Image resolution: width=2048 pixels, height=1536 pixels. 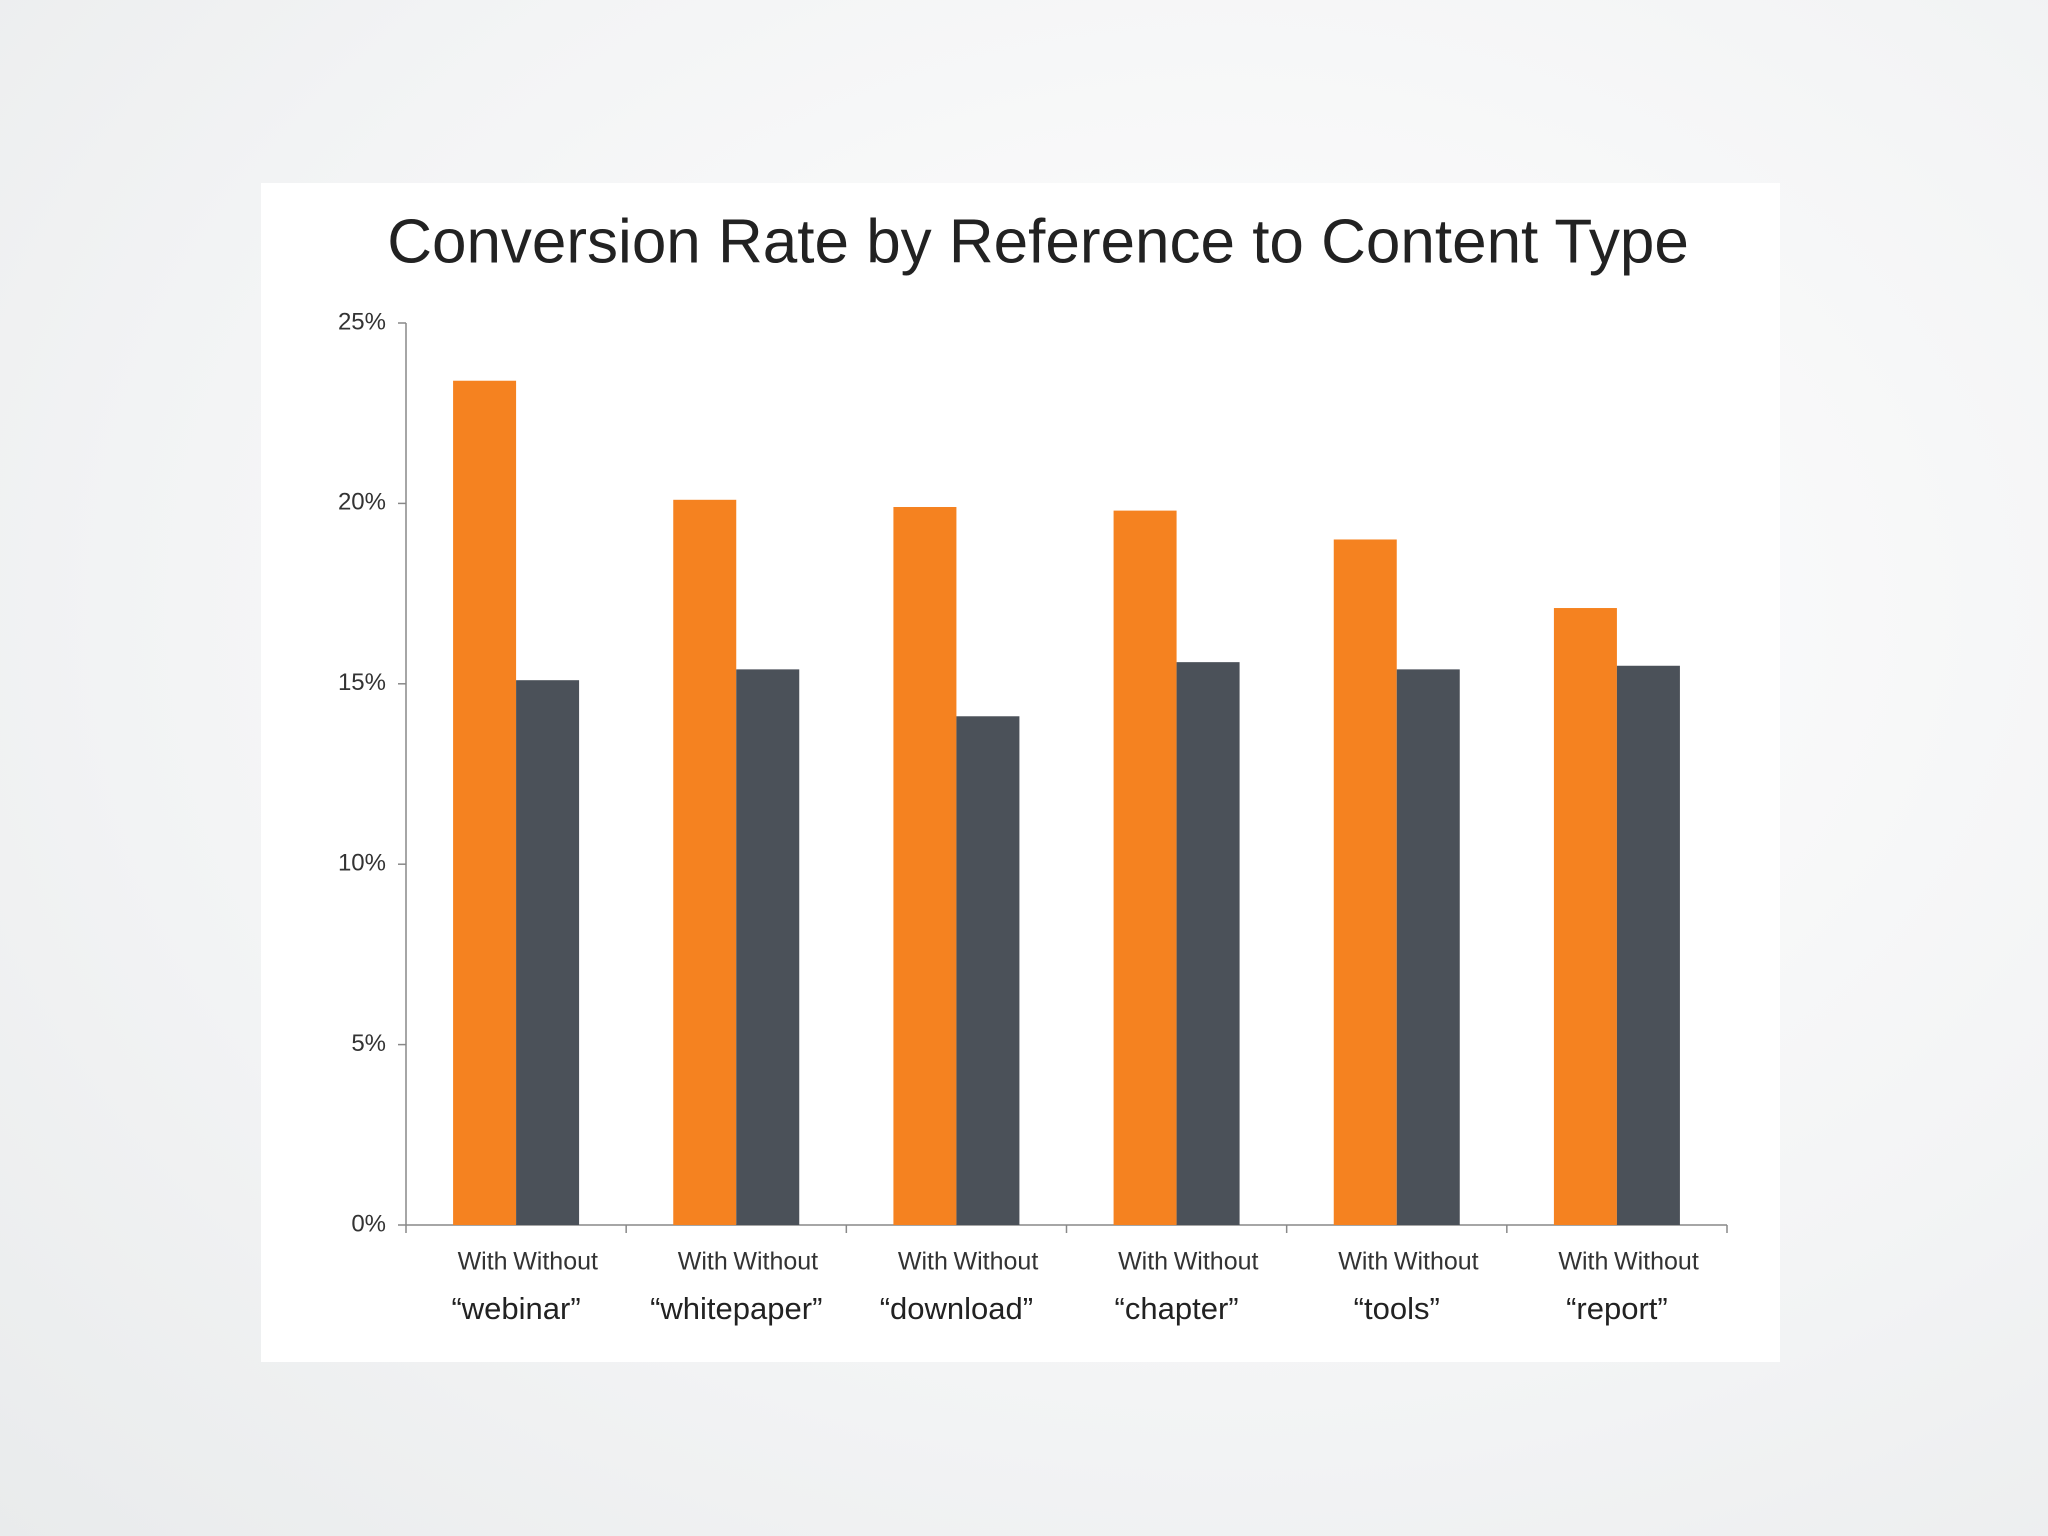 What do you see at coordinates (1397, 1308) in the screenshot?
I see `x-tick-label: “tools”` at bounding box center [1397, 1308].